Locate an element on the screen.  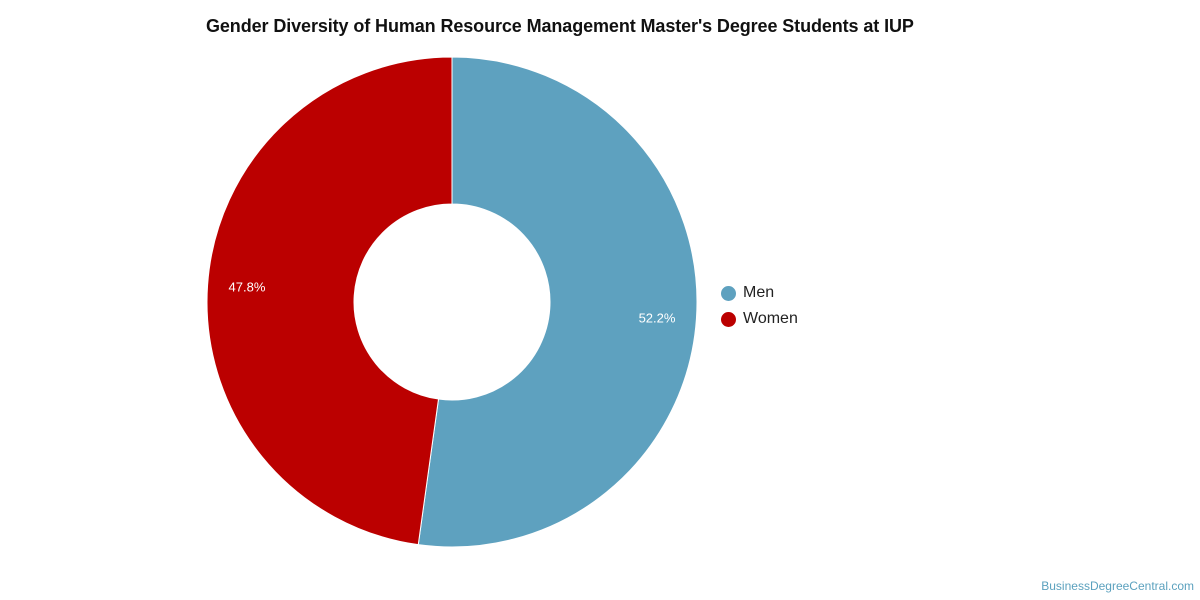
chart-legend: Men Women is located at coordinates (759, 306).